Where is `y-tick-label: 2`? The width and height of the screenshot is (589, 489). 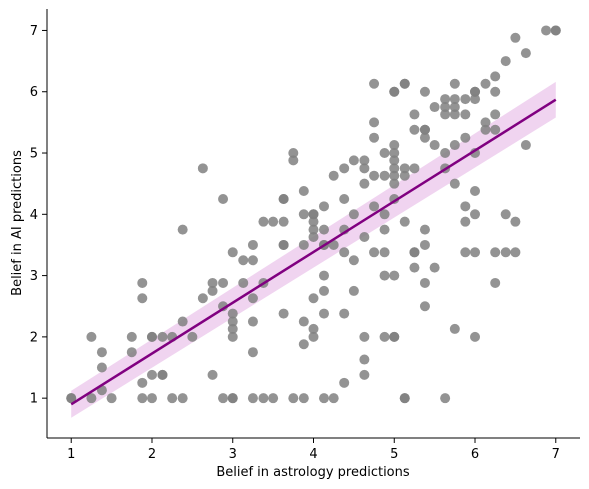 y-tick-label: 2 is located at coordinates (34, 337).